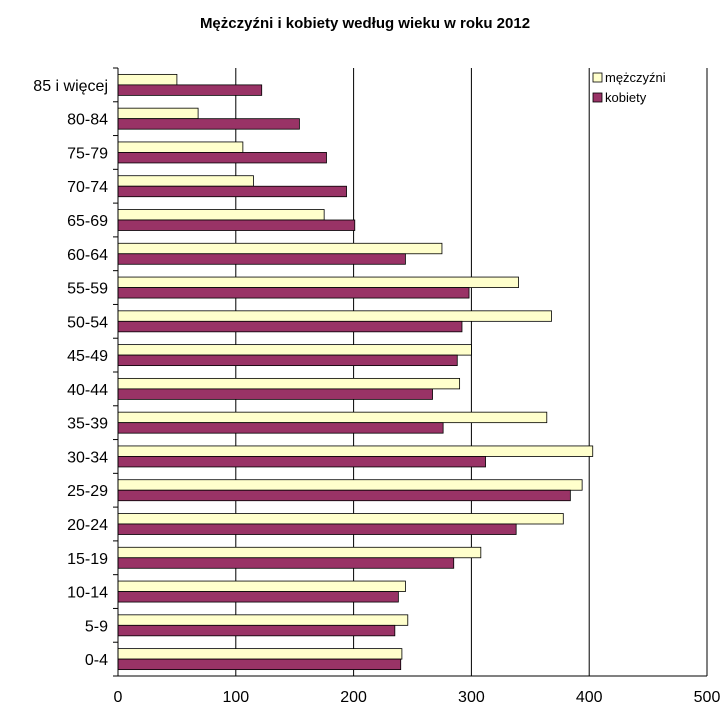  What do you see at coordinates (471, 697) in the screenshot?
I see `x-tick-label: 300` at bounding box center [471, 697].